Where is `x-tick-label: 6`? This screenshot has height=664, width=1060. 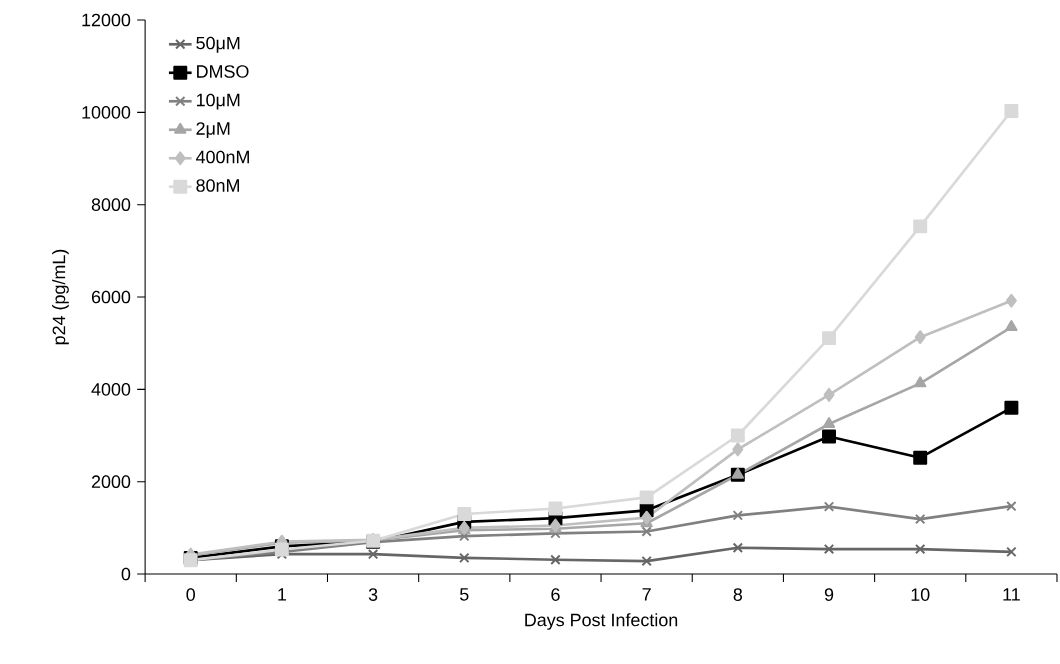 x-tick-label: 6 is located at coordinates (555, 594).